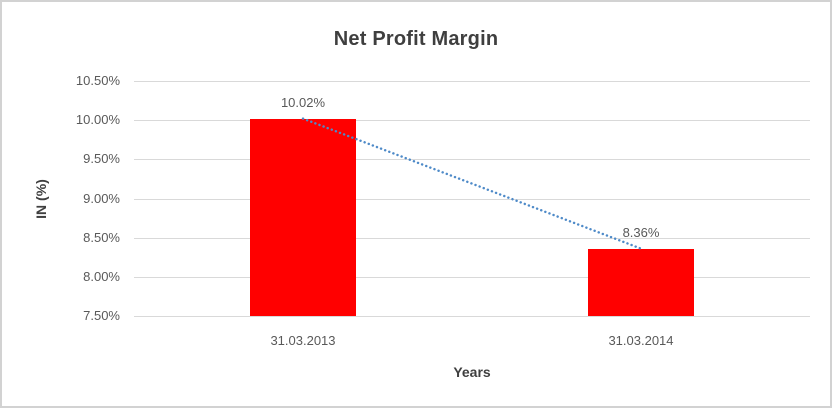  Describe the element at coordinates (101, 237) in the screenshot. I see `y-tick-label: 8.50%` at that location.